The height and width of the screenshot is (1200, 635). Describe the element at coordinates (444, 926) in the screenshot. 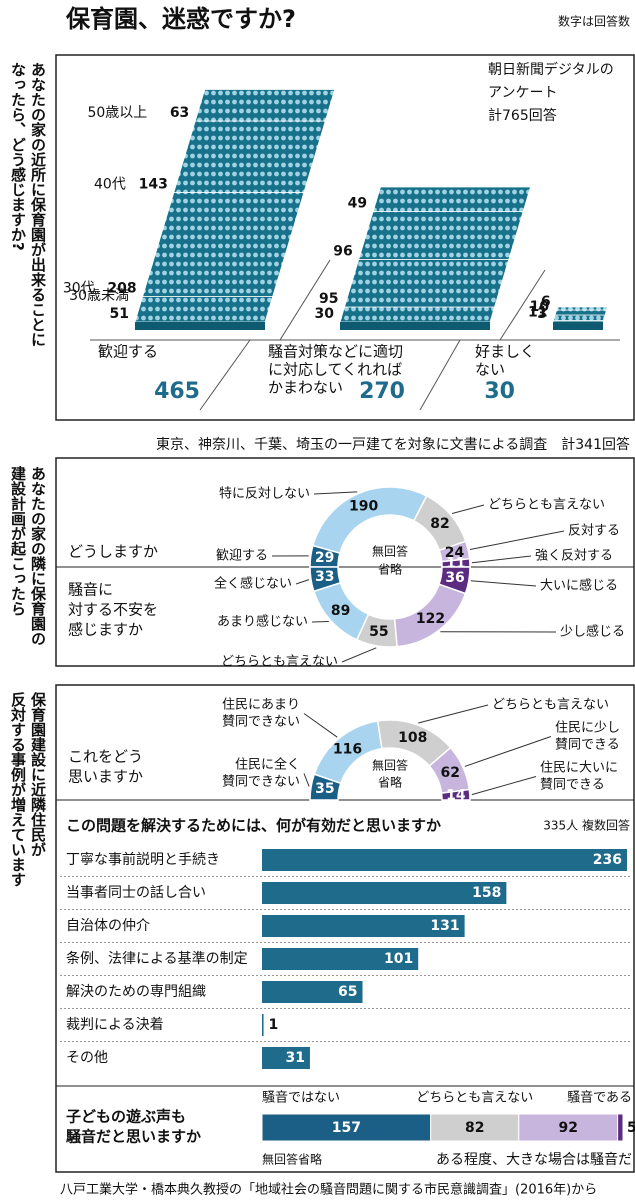

I see `bar-value: 131` at that location.